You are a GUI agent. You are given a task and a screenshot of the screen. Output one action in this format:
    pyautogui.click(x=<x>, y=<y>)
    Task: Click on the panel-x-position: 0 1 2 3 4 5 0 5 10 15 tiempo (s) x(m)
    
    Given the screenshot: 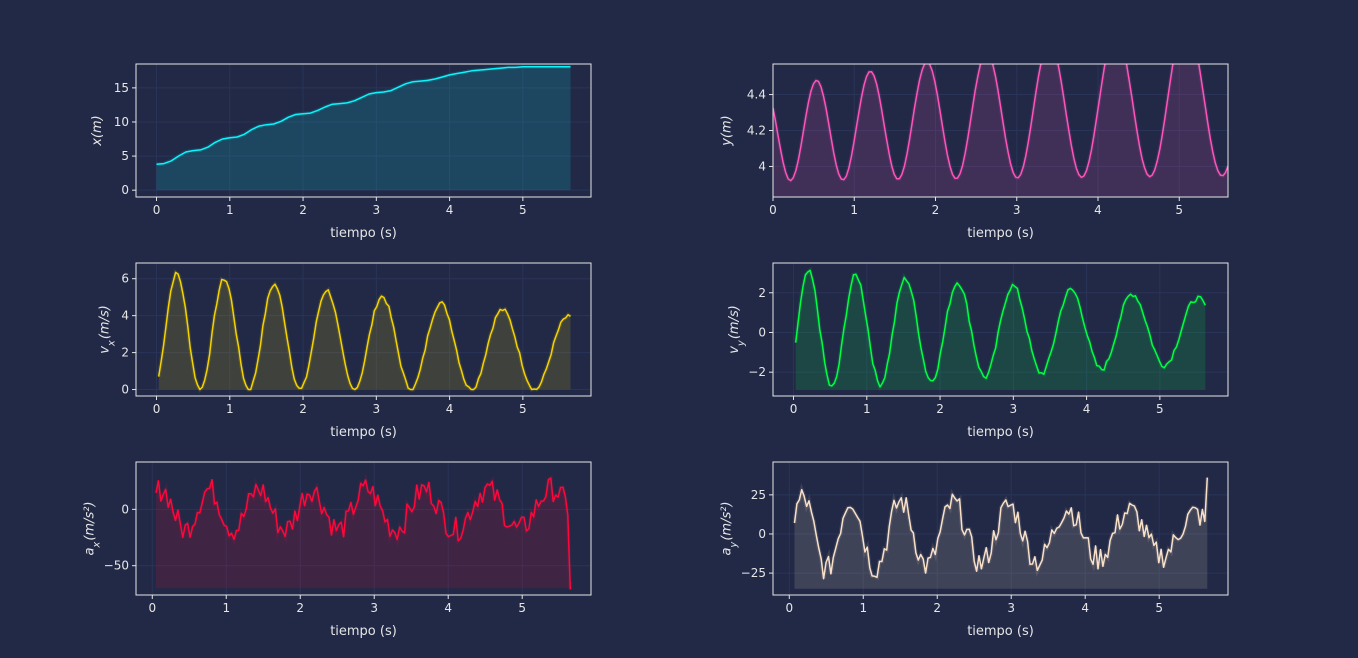 What is the action you would take?
    pyautogui.click(x=341, y=152)
    